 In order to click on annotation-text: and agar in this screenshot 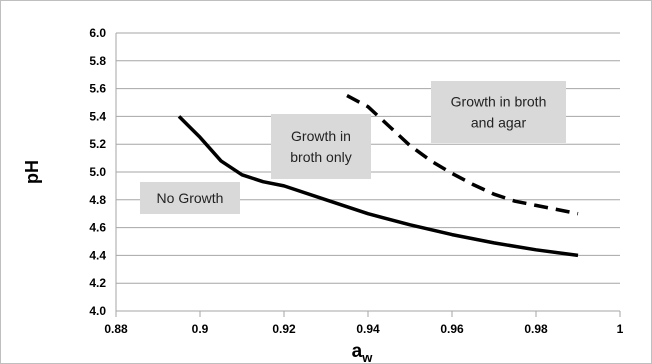, I will do `click(499, 123)`.